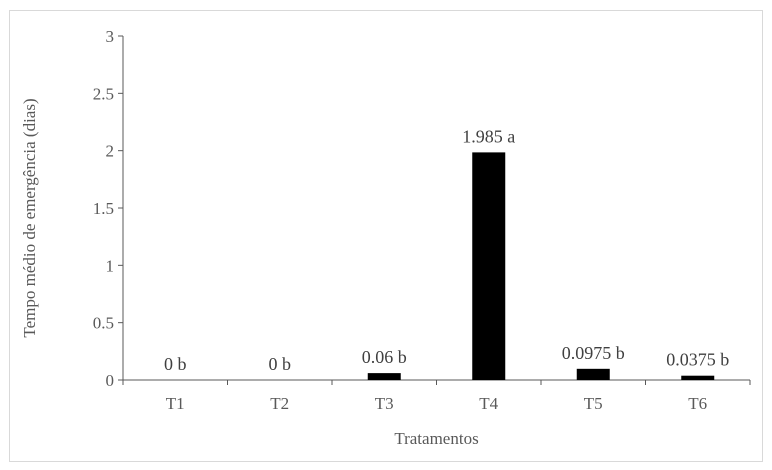  What do you see at coordinates (593, 353) in the screenshot?
I see `data-label: 0.0975 b` at bounding box center [593, 353].